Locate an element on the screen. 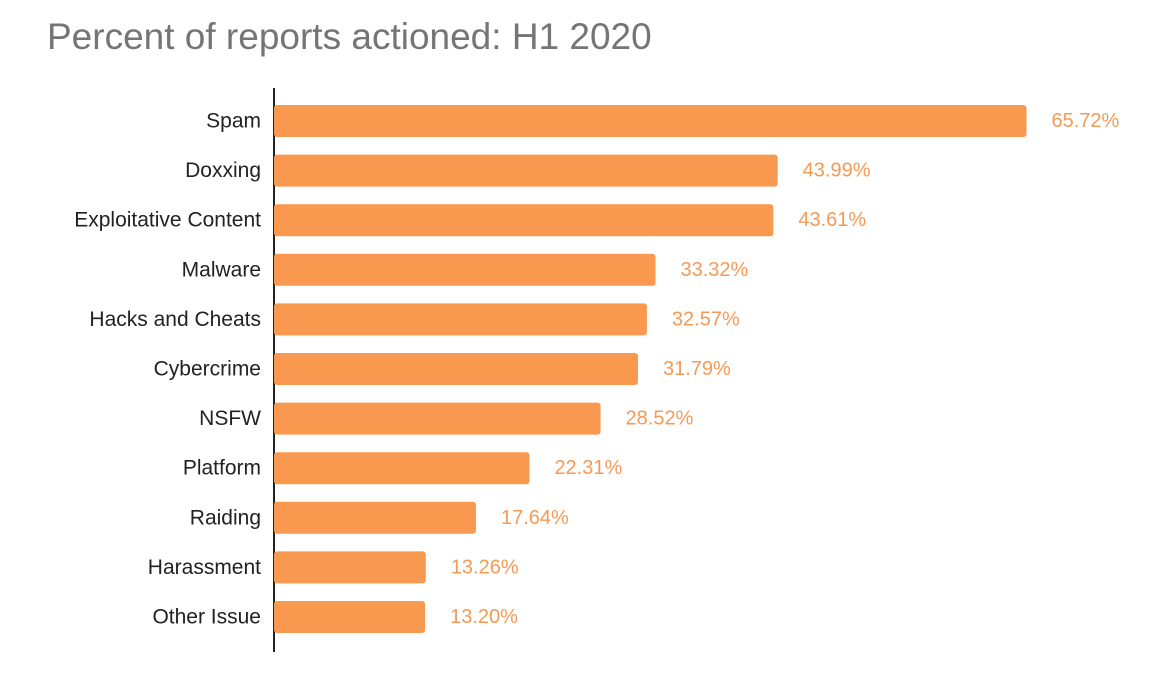  value-label: 33.32% is located at coordinates (715, 270).